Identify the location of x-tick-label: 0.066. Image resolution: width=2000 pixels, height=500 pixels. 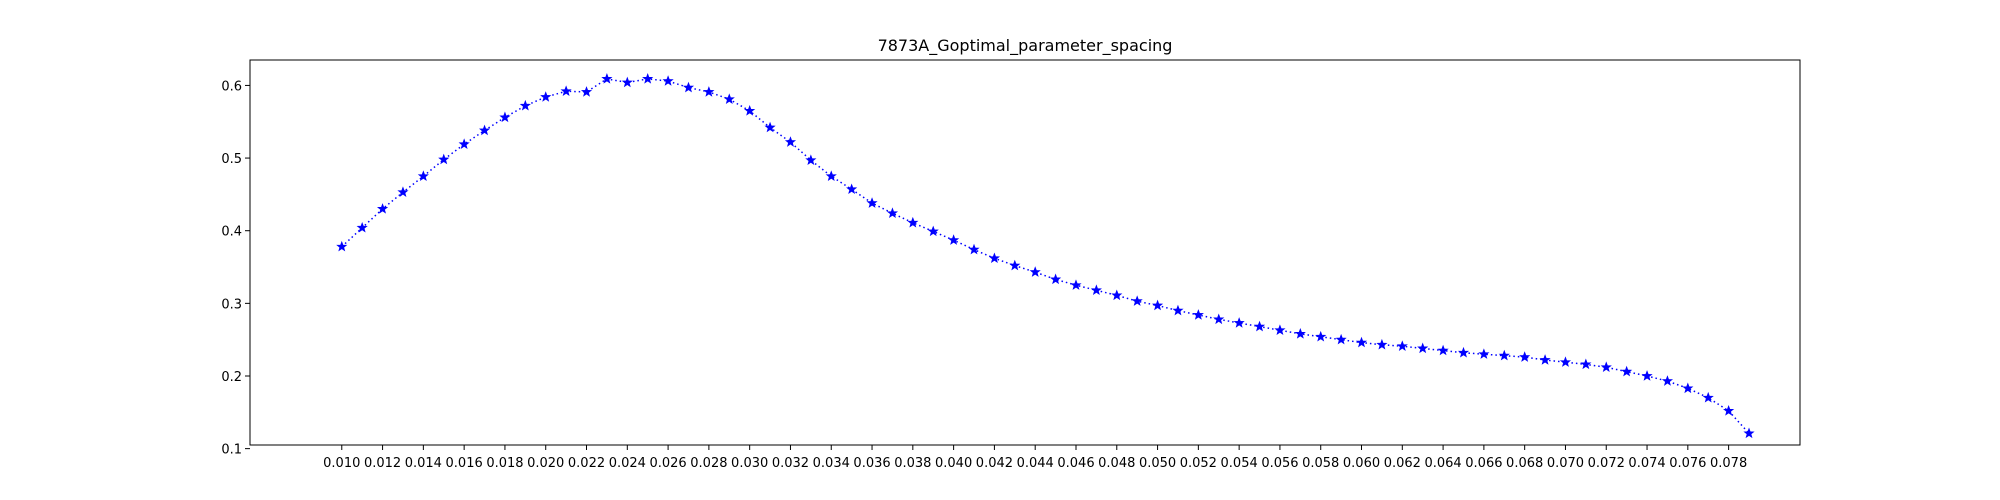
(1483, 463).